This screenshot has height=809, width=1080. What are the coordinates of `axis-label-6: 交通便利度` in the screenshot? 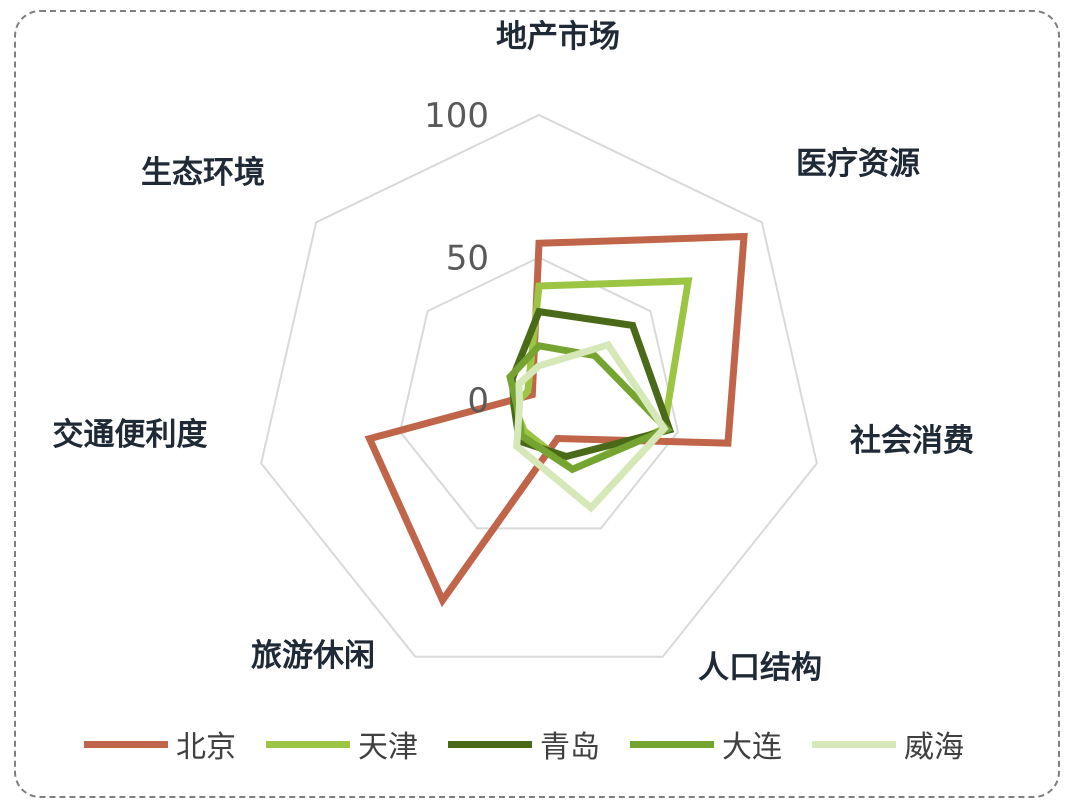 It's located at (130, 435).